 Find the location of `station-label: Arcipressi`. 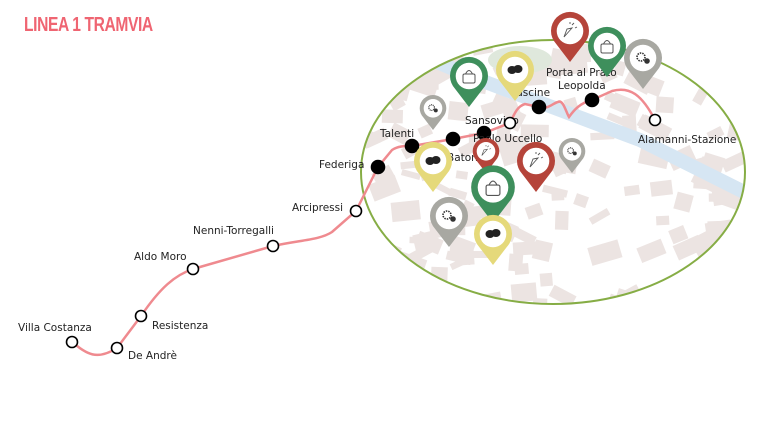

station-label: Arcipressi is located at coordinates (317, 208).